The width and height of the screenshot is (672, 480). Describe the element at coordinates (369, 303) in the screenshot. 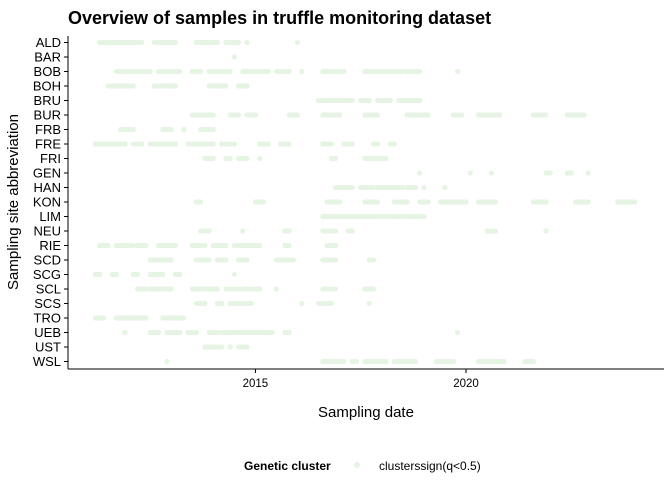

I see `sample-point-scs` at that location.